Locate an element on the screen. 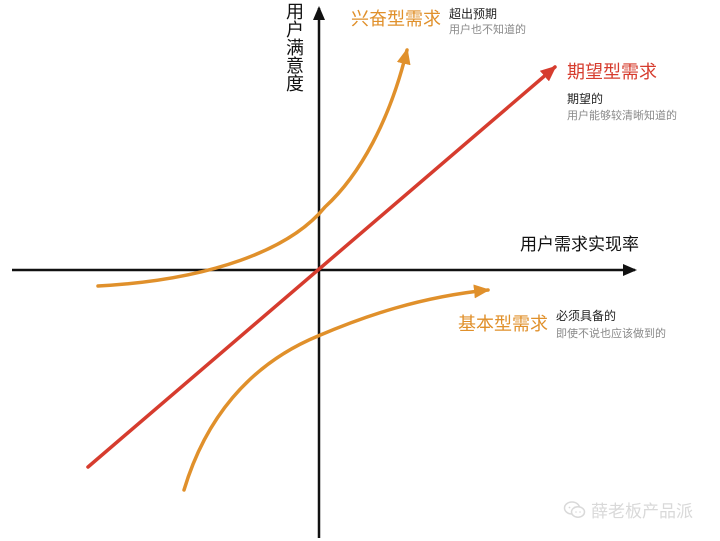  excitement-title: 兴奋型需求 is located at coordinates (396, 19).